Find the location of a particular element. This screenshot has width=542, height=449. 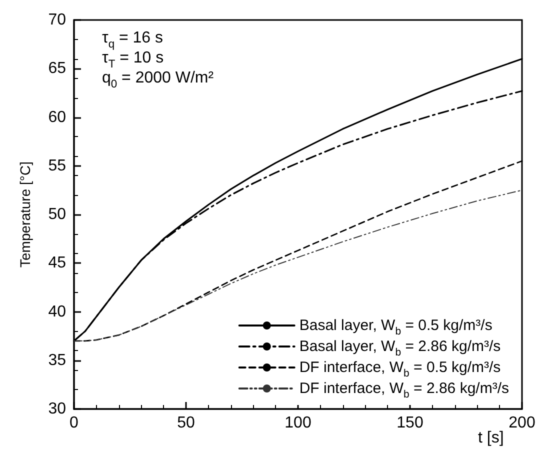

y-tick-label: 65 is located at coordinates (57, 69).